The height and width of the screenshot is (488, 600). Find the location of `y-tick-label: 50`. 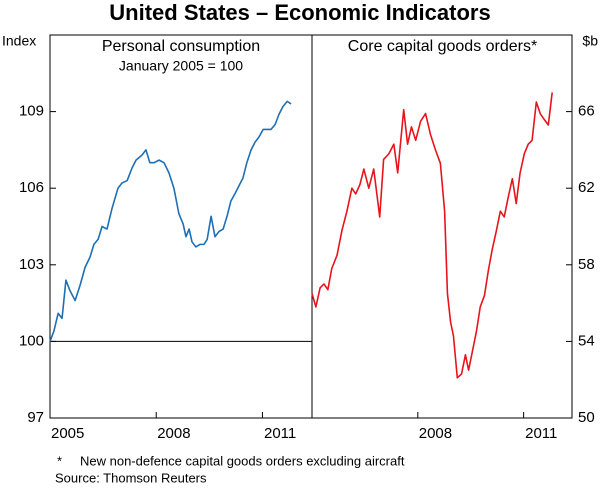

y-tick-label: 50 is located at coordinates (586, 417).